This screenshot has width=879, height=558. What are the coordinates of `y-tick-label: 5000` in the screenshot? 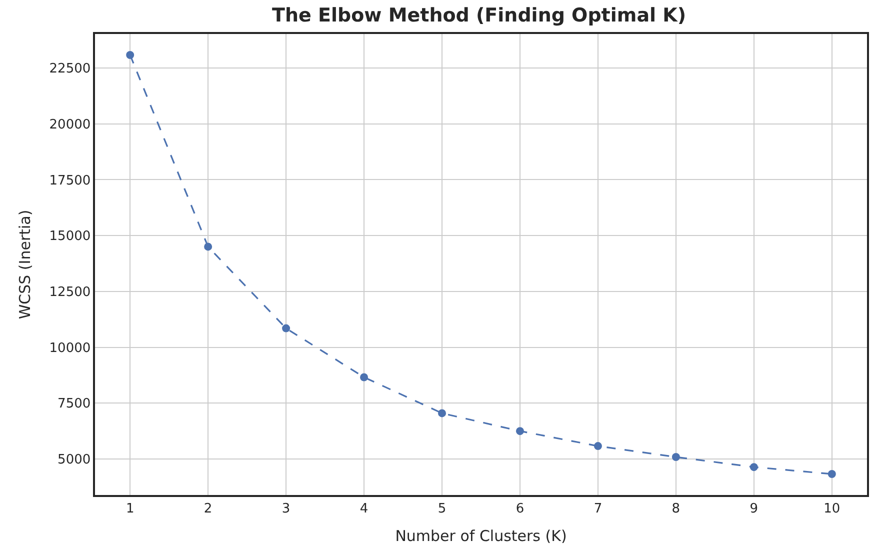 It's located at (74, 460).